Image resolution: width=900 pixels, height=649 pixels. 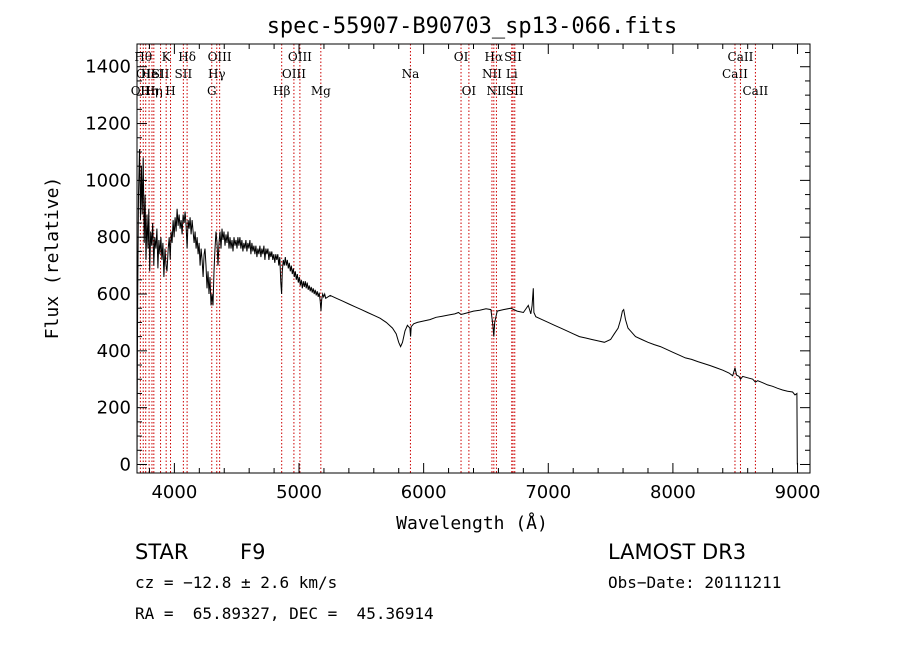 What do you see at coordinates (494, 57) in the screenshot?
I see `line-label: Hα` at bounding box center [494, 57].